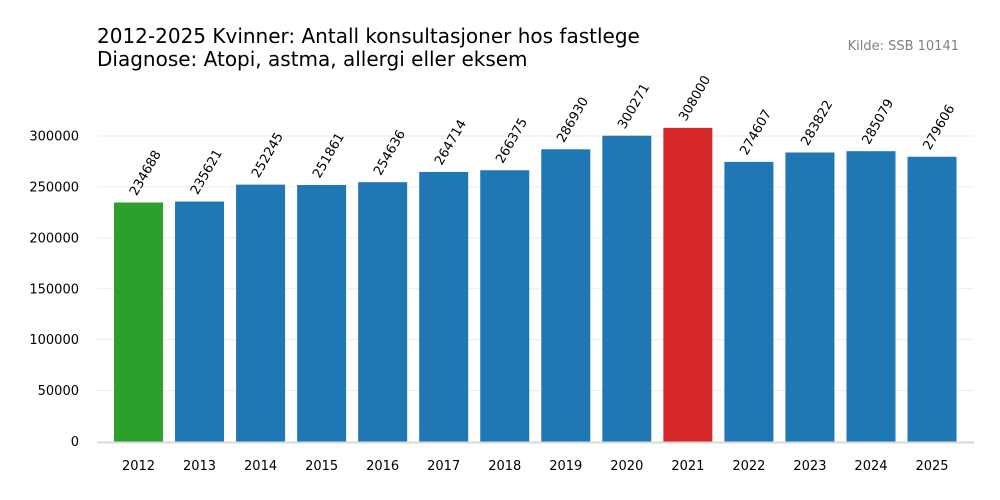 The width and height of the screenshot is (1000, 500). I want to click on y-tick-label: 200000, so click(54, 238).